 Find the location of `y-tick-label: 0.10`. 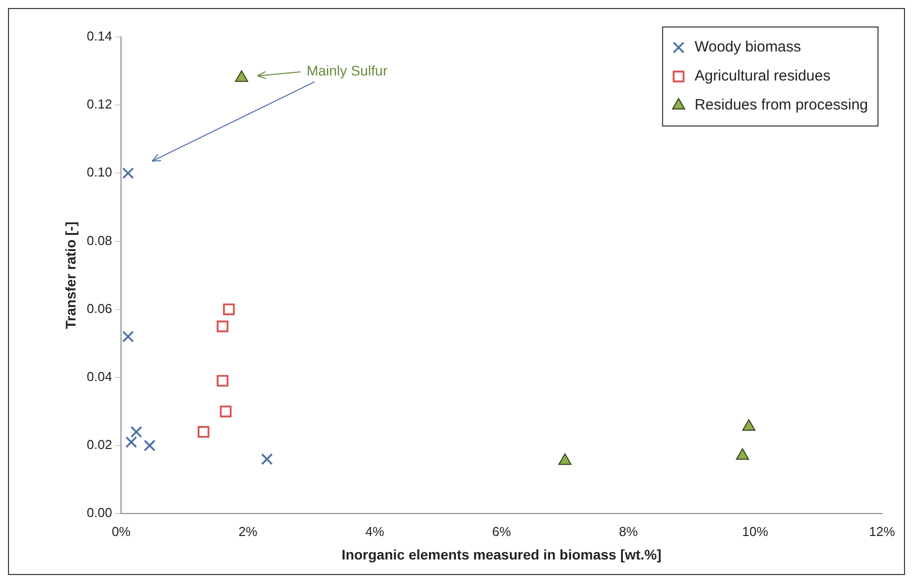

y-tick-label: 0.10 is located at coordinates (99, 172).